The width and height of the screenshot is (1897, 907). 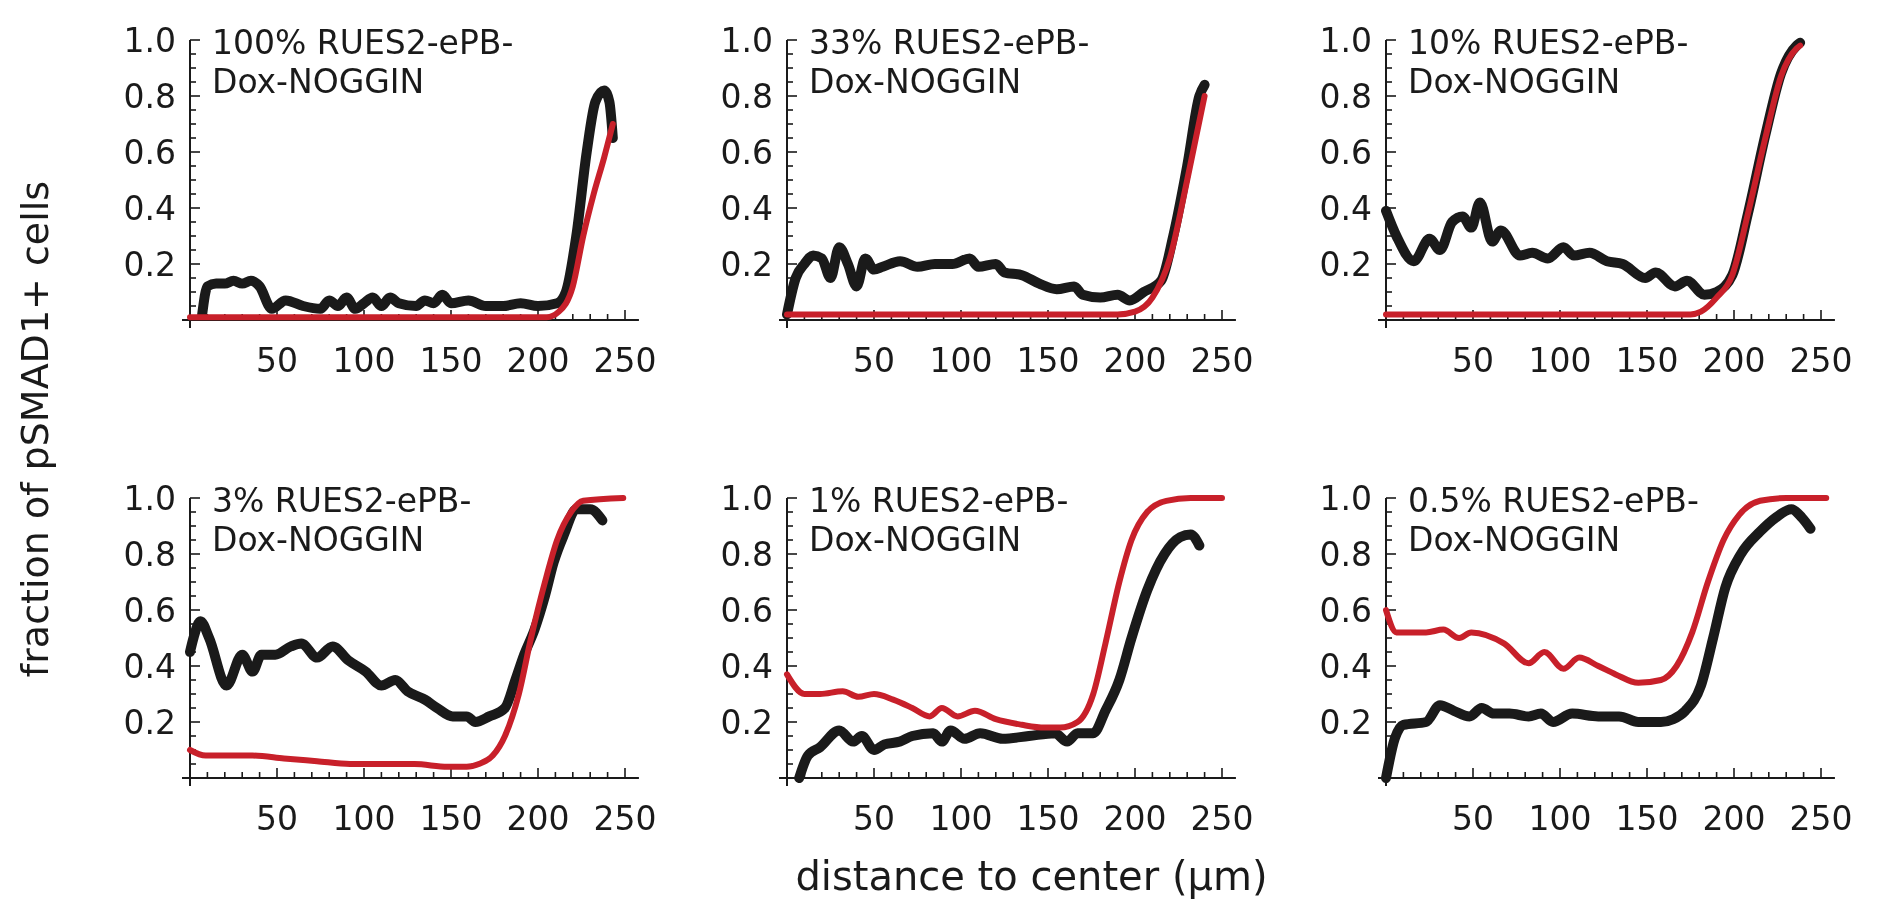 What do you see at coordinates (939, 520) in the screenshot?
I see `chart-title: 1% RUES2-ePB-Dox-NOGGIN` at bounding box center [939, 520].